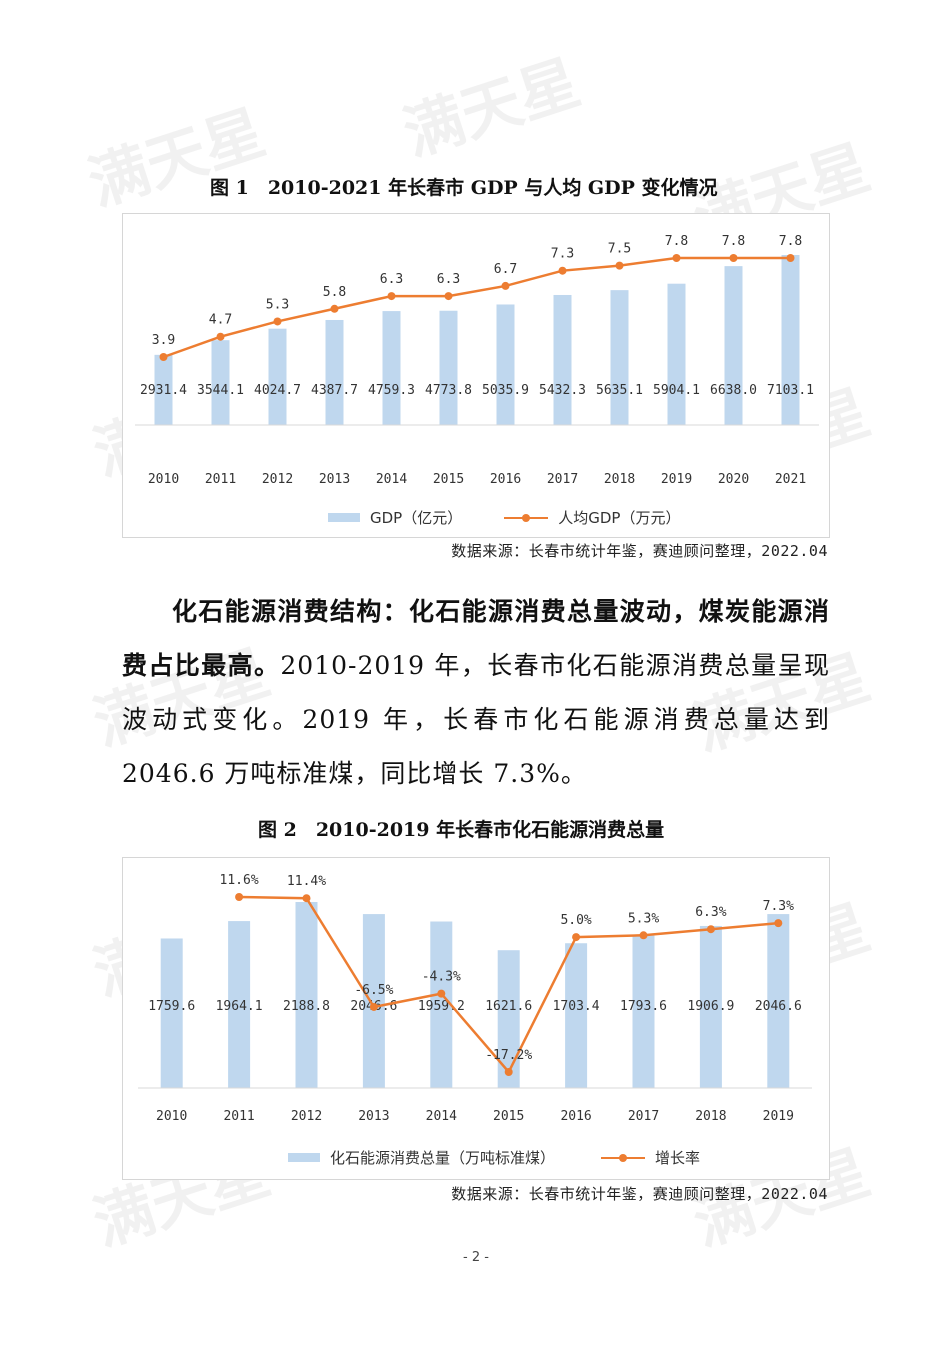 This screenshot has height=1347, width=952. Describe the element at coordinates (710, 1006) in the screenshot. I see `bar-value-label: 1906.9` at that location.